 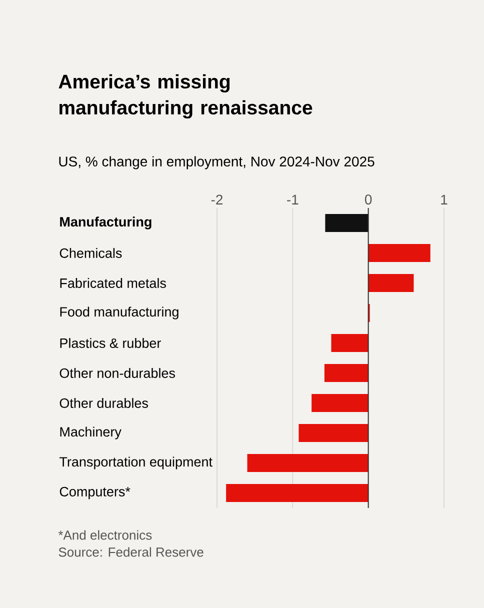 What do you see at coordinates (104, 403) in the screenshot?
I see `y-tick-label: Other durables` at bounding box center [104, 403].